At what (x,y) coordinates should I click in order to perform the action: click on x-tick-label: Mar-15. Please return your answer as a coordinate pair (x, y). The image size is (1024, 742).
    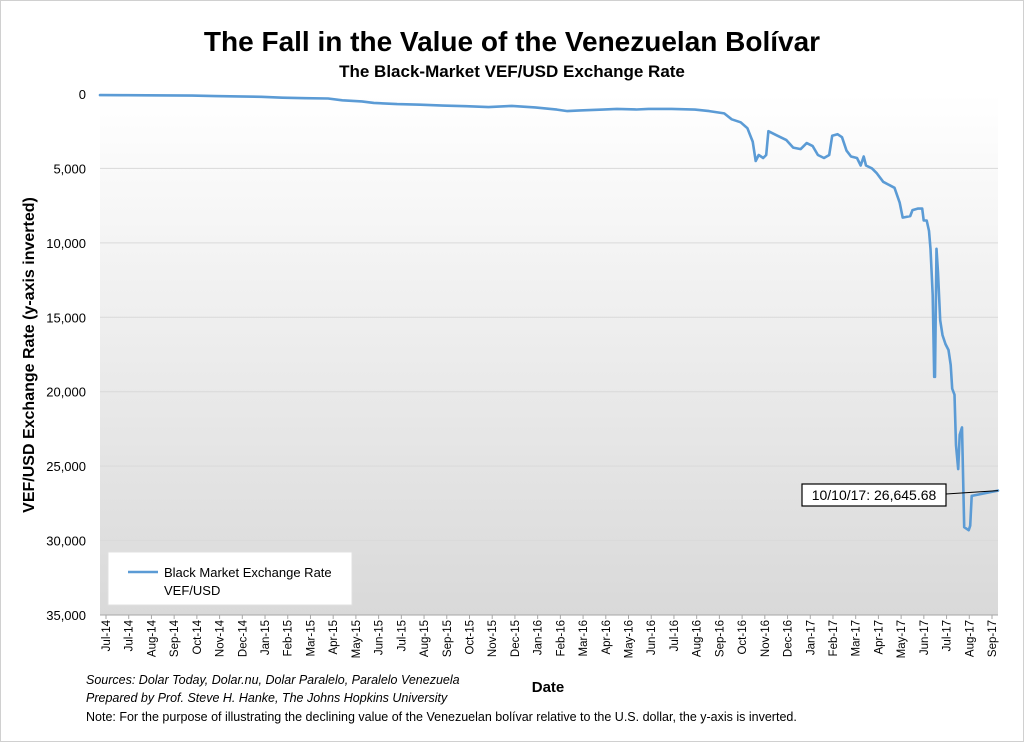
    Looking at the image, I should click on (311, 638).